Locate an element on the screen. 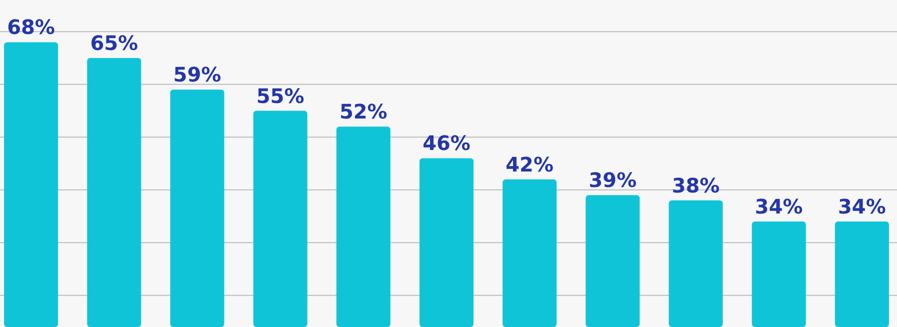  data-label: 65% is located at coordinates (114, 43).